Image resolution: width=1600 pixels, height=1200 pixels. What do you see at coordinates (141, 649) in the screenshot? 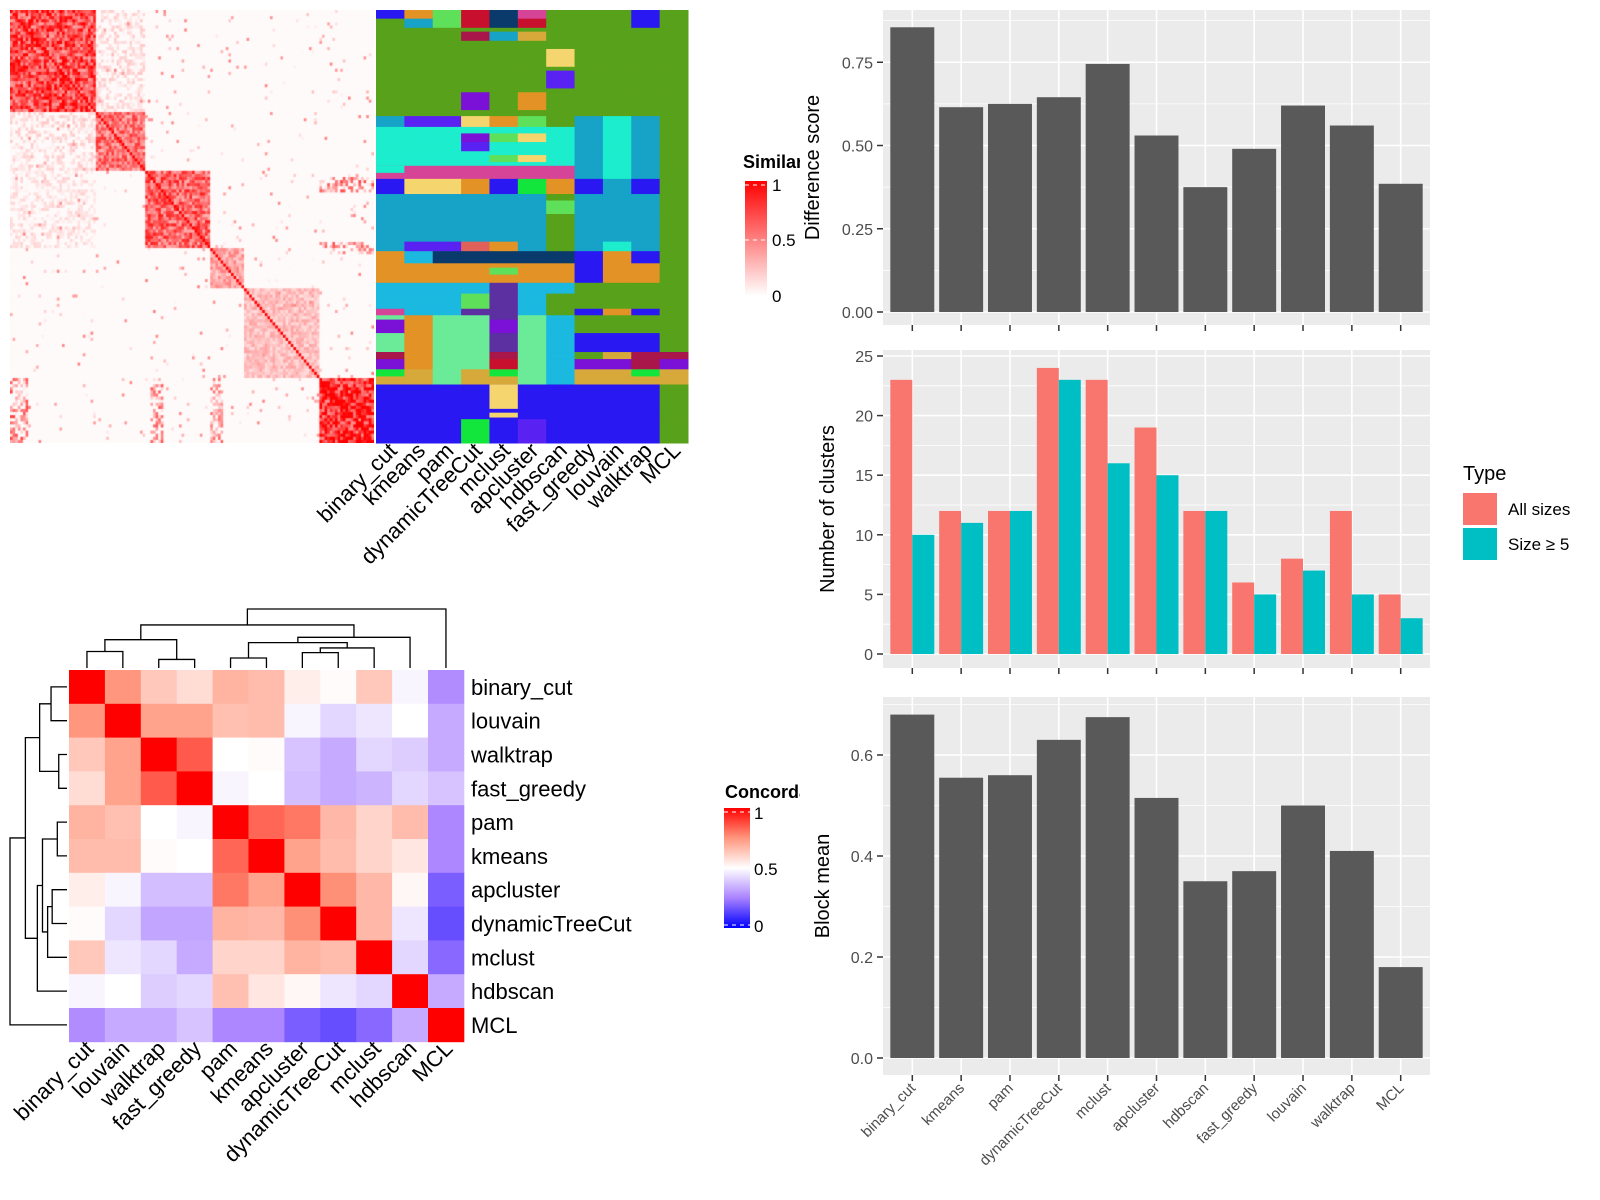
I see `column-dendrogram-branch` at bounding box center [141, 649].